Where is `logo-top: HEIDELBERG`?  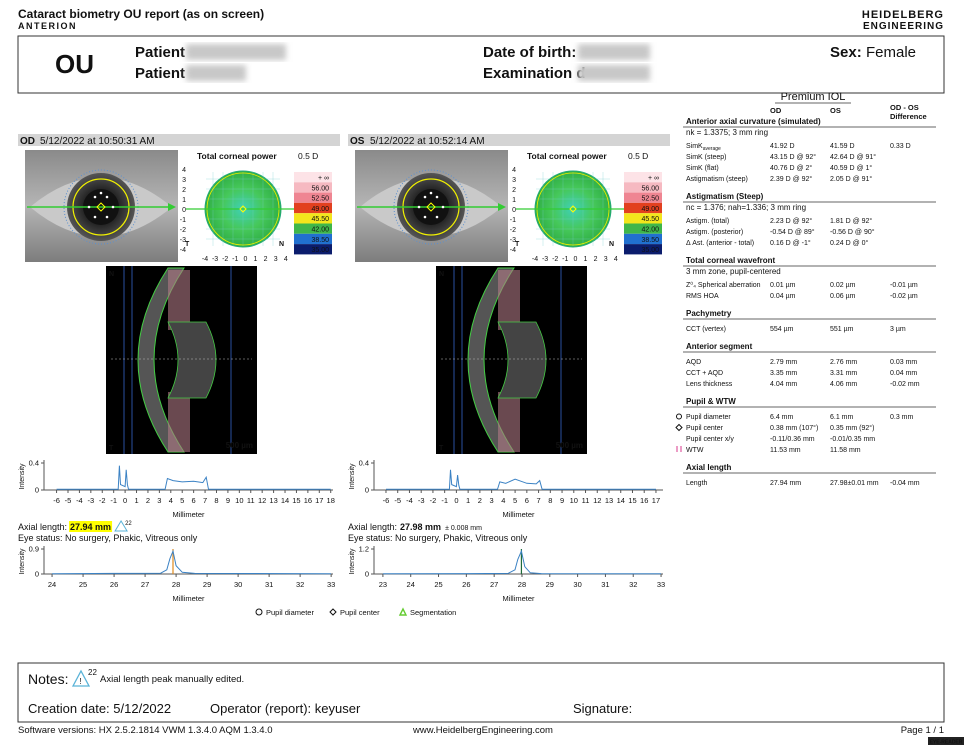 logo-top: HEIDELBERG is located at coordinates (903, 15).